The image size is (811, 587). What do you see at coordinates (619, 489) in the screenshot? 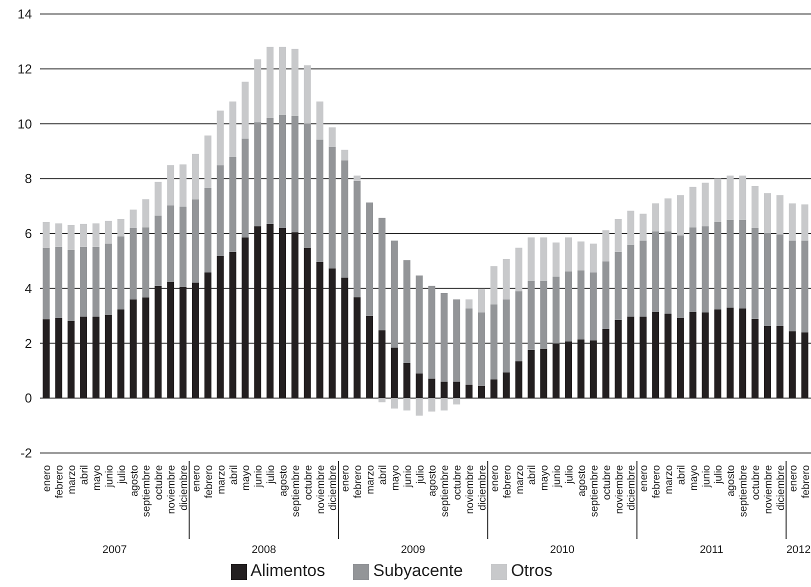
I see `x-tick-label: noviembre` at bounding box center [619, 489].